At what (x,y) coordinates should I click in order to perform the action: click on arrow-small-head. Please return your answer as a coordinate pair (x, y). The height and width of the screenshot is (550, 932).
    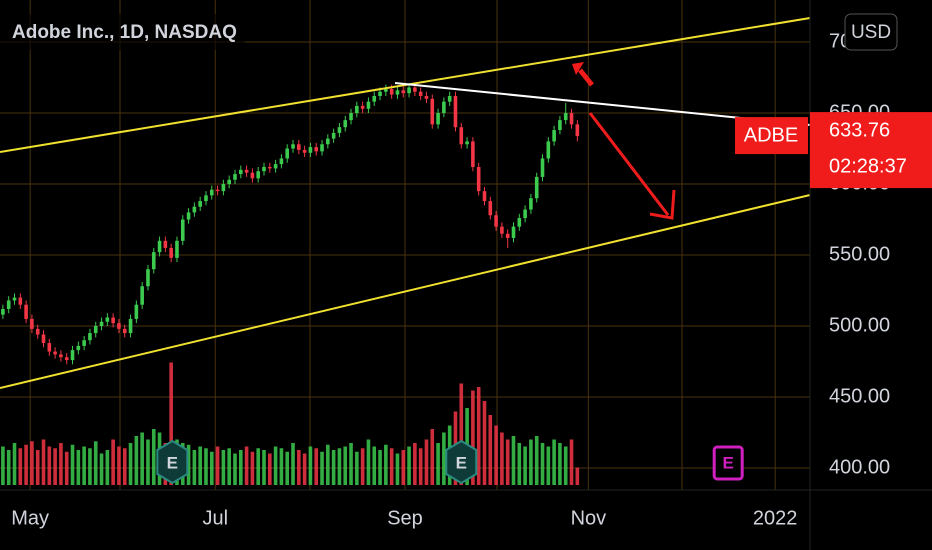
    Looking at the image, I should click on (578, 68).